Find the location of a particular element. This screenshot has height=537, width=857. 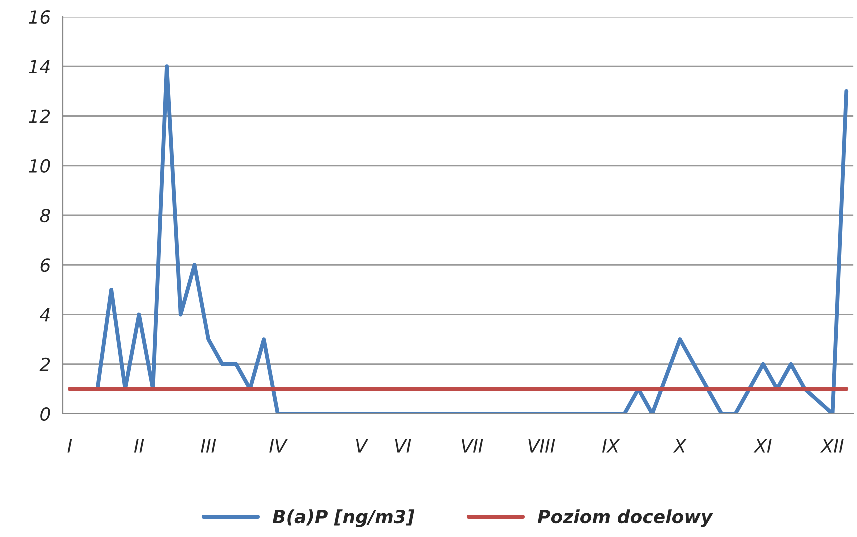

y-tick-label: 4 is located at coordinates (45, 315).